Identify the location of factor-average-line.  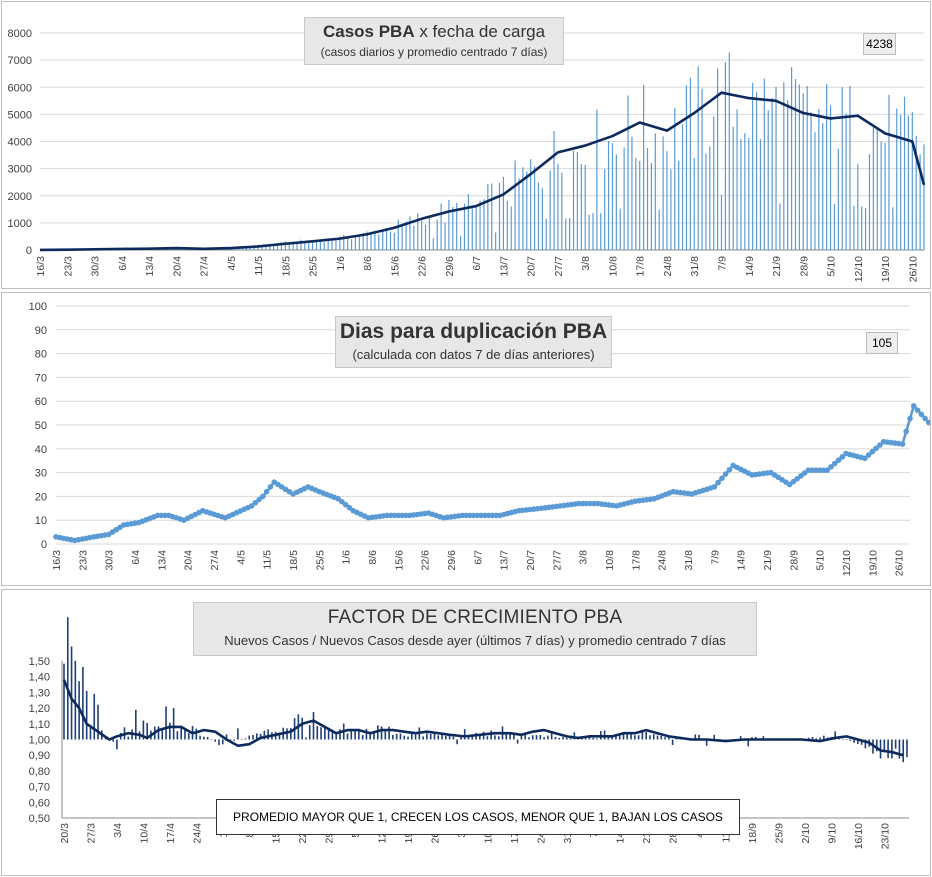
(483, 718).